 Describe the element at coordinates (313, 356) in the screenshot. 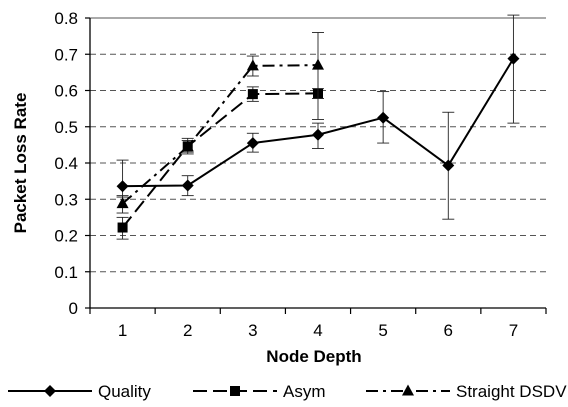

I see `x-axis-title: Node Depth` at that location.